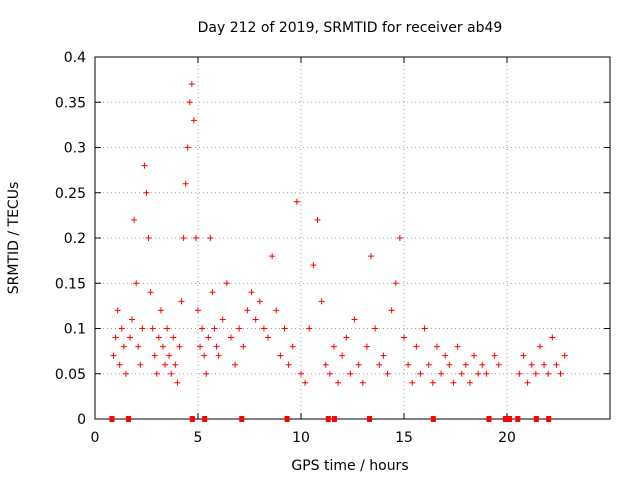 Image resolution: width=640 pixels, height=480 pixels. Describe the element at coordinates (75, 149) in the screenshot. I see `y-tick-label: 0.3` at that location.